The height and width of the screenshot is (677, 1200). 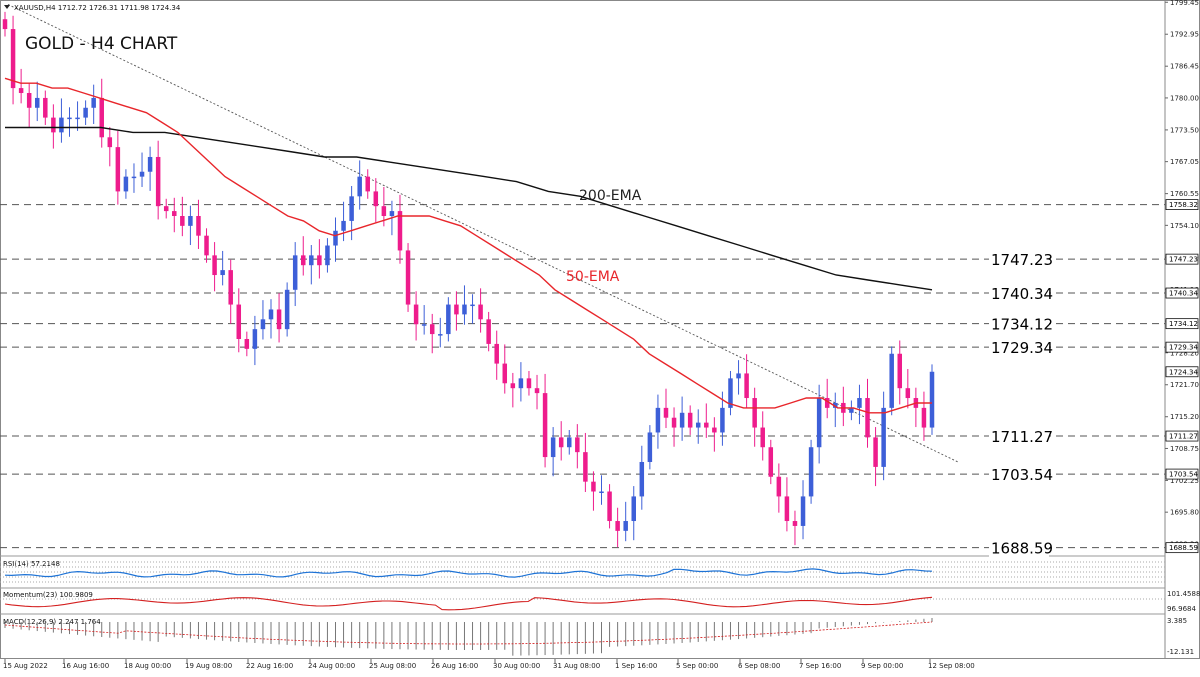 I want to click on price-tag-label: 1711.27, so click(x=1183, y=437).